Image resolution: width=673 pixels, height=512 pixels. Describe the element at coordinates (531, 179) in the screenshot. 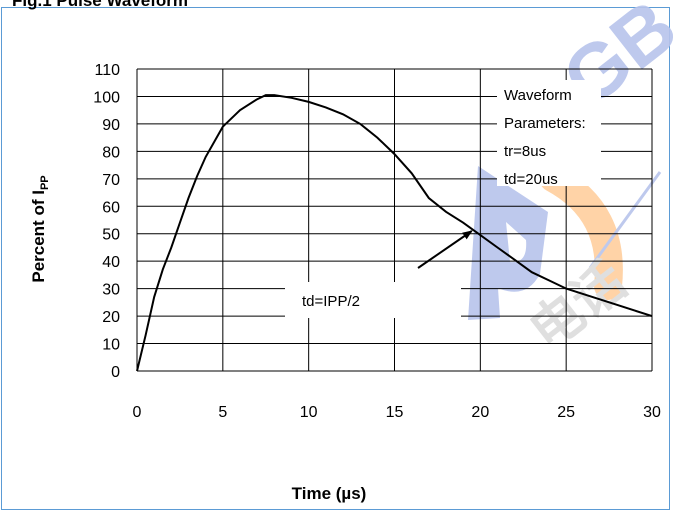

I see `param-line-4: td=20us` at that location.